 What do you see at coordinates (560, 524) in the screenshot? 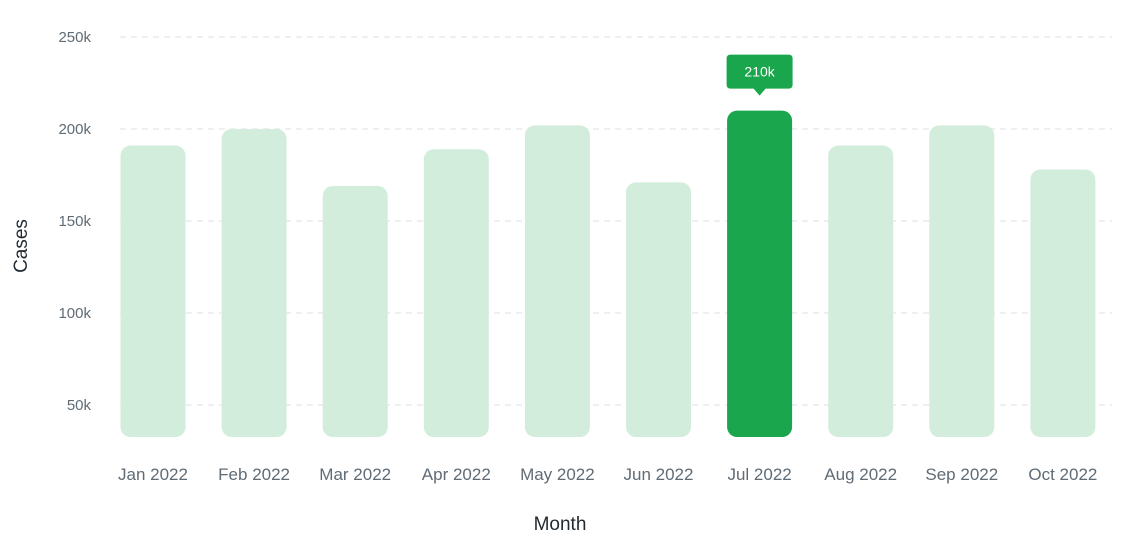
I see `x-axis-title: Month` at bounding box center [560, 524].